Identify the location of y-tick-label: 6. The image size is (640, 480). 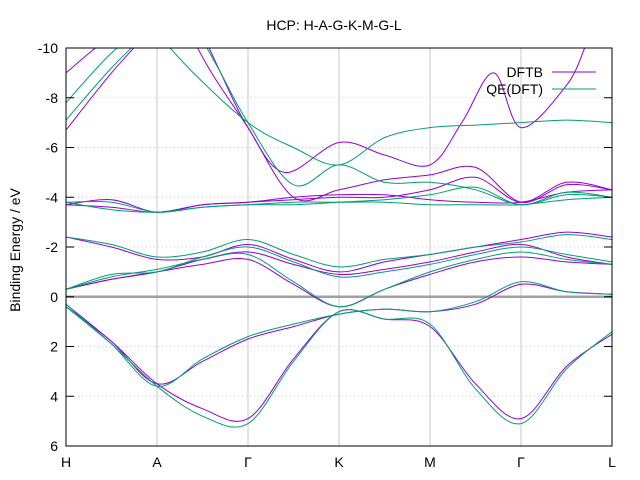
(54, 446).